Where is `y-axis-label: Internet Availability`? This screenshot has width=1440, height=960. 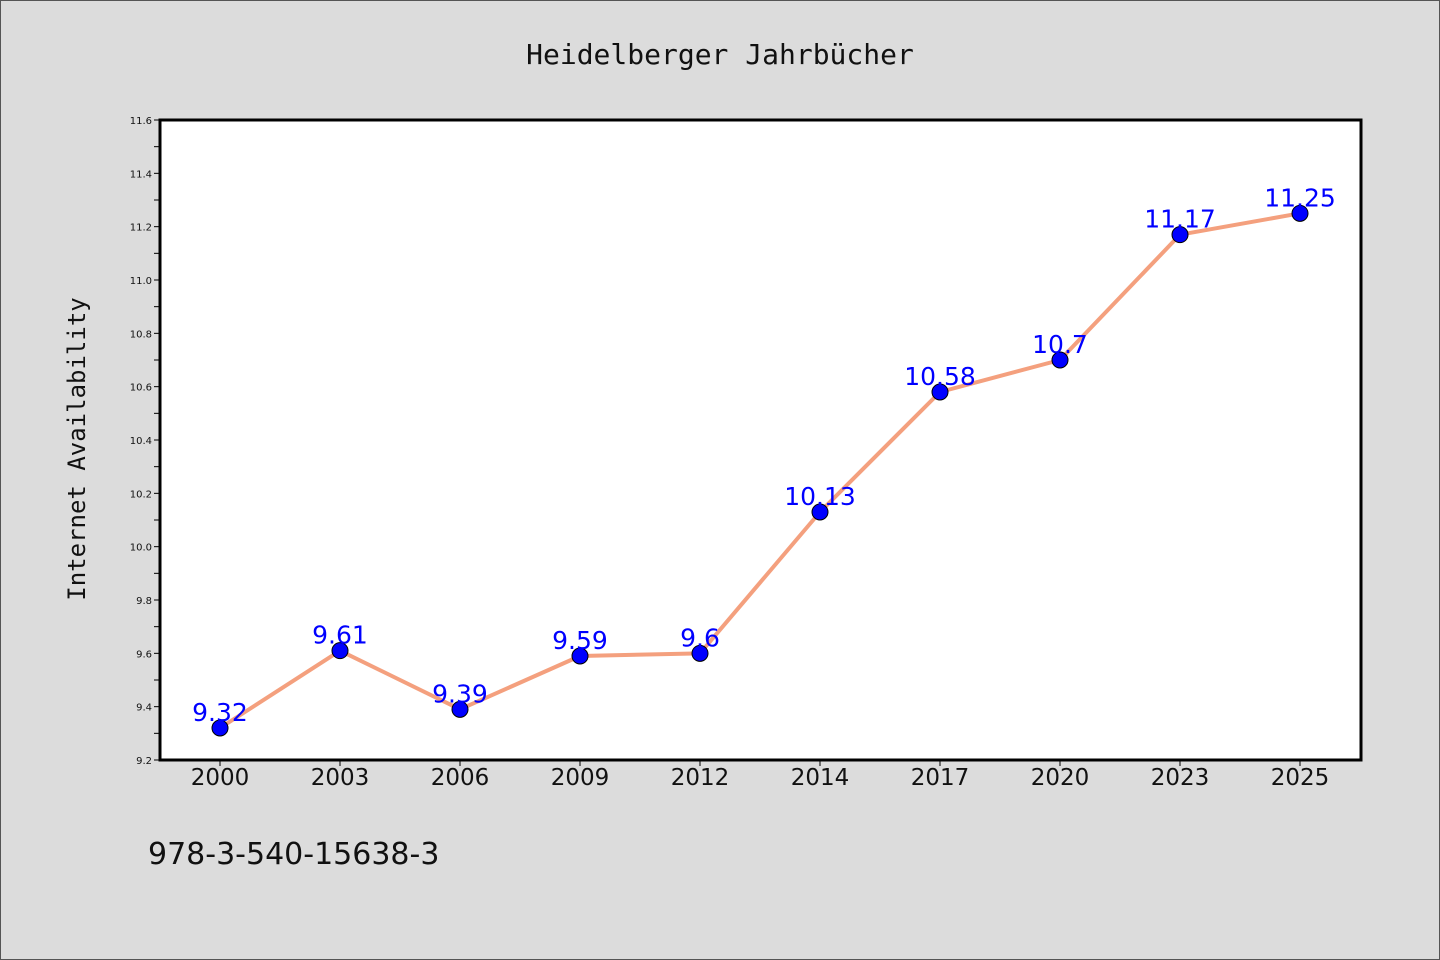 y-axis-label: Internet Availability is located at coordinates (77, 448).